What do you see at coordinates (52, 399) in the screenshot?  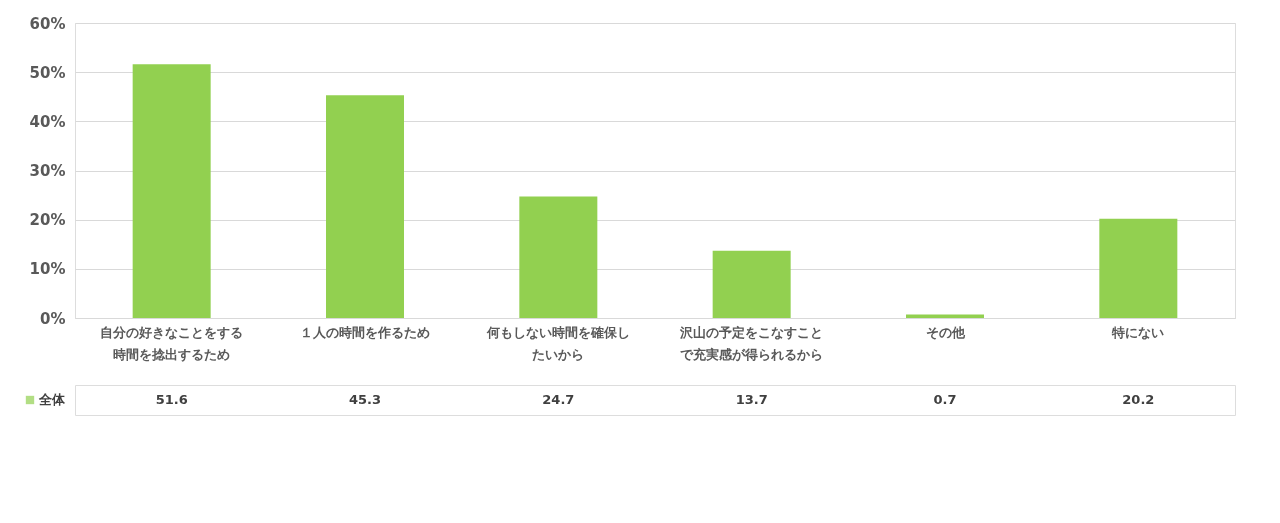 I see `legend-label: 全体` at bounding box center [52, 399].